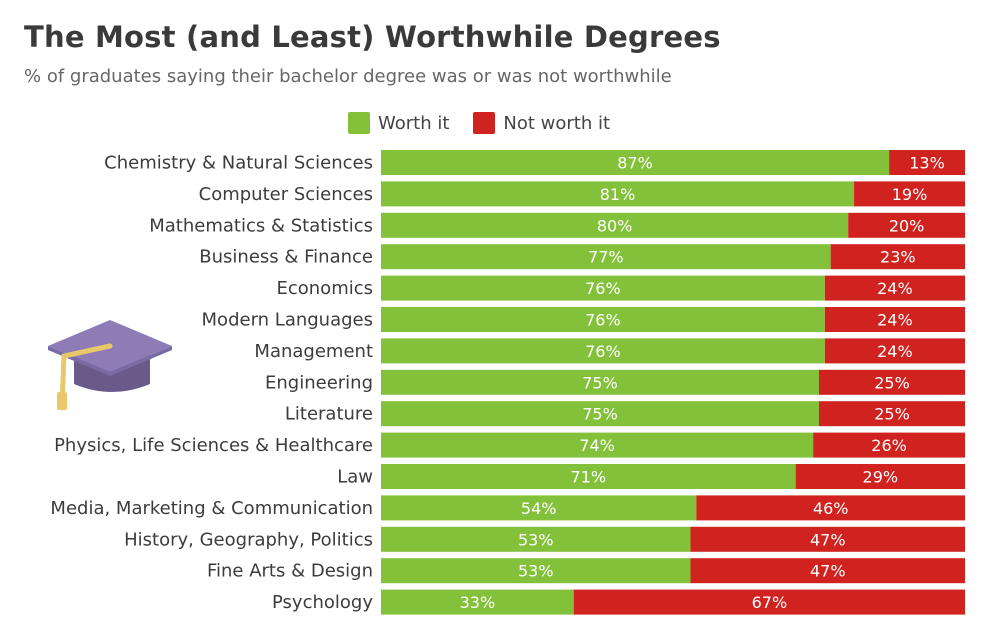 Image resolution: width=999 pixels, height=632 pixels. I want to click on data-label-worth: 87%, so click(635, 163).